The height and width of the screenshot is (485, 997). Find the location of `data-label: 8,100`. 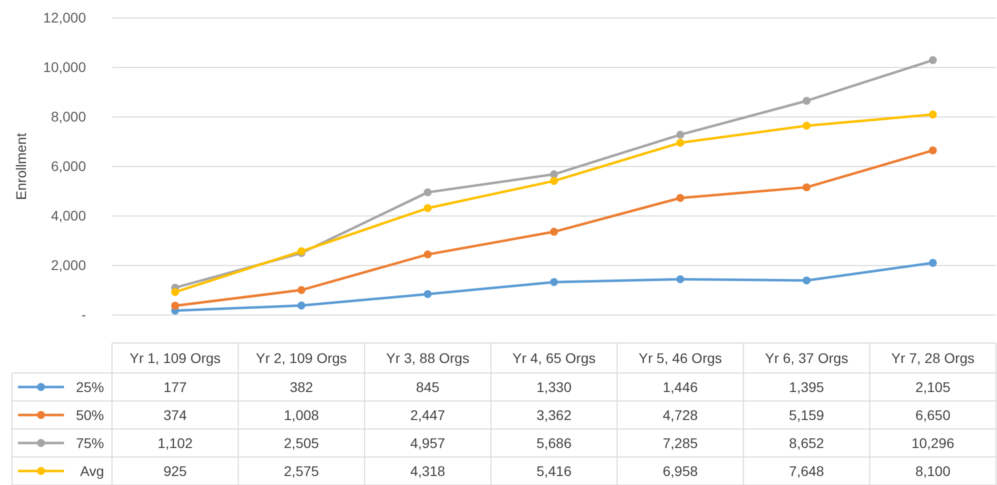

data-label: 8,100 is located at coordinates (933, 471).